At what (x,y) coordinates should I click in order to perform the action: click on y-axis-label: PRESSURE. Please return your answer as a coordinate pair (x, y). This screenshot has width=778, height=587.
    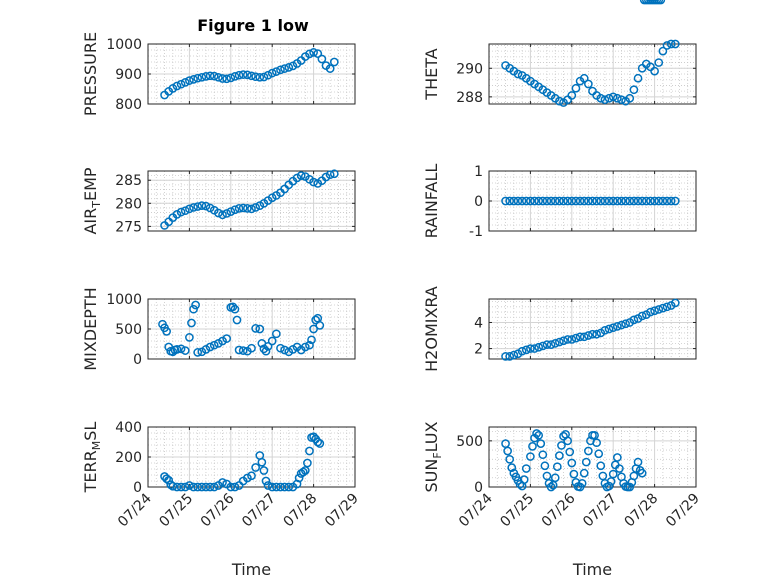
    Looking at the image, I should click on (90, 74).